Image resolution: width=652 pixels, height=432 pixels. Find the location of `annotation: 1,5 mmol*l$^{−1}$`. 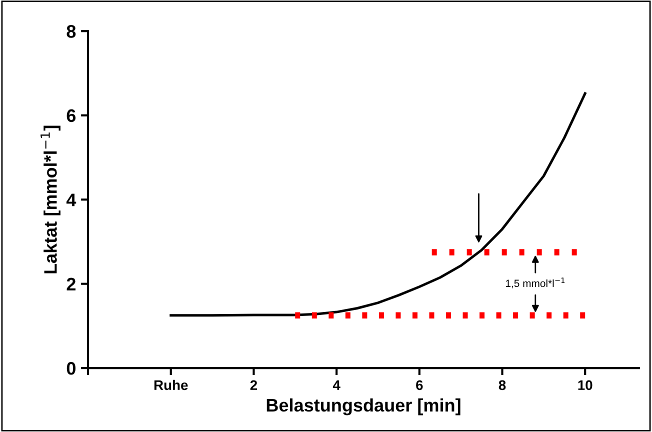

annotation: 1,5 mmol*l$^{−1}$ is located at coordinates (535, 283).